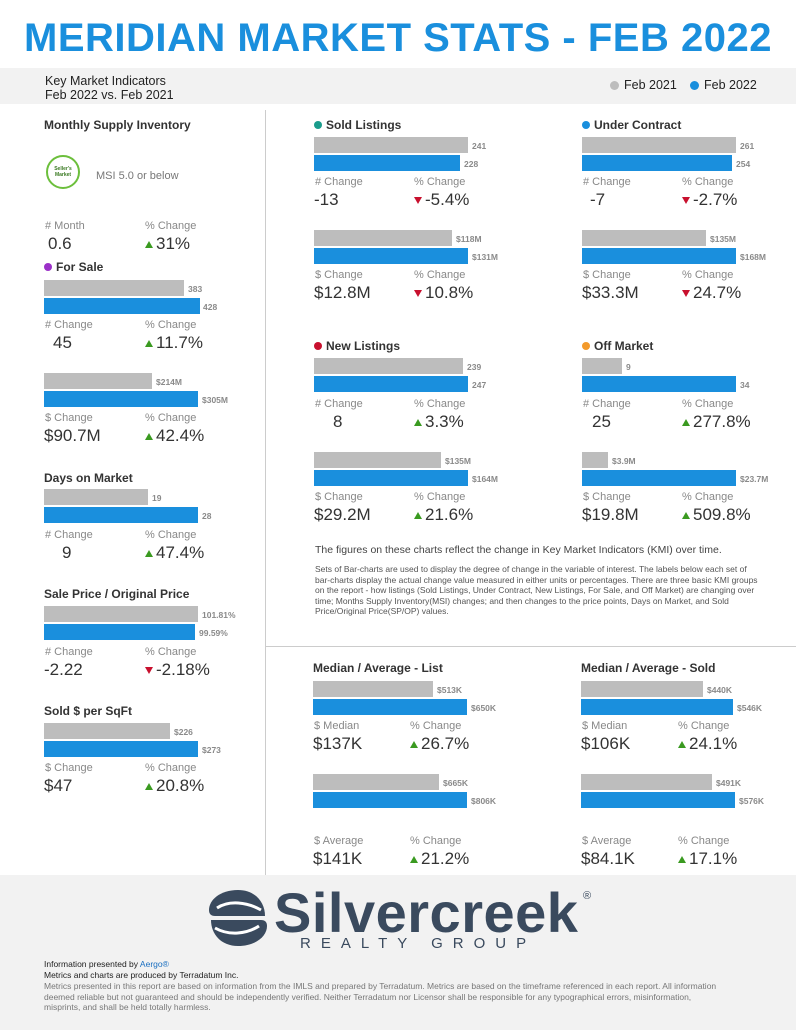  I want to click on bar-label-sold-dollar-current: $131M, so click(485, 257).